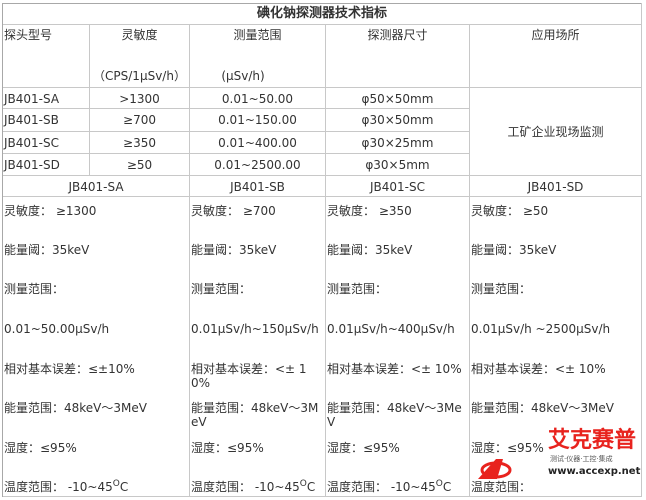 The height and width of the screenshot is (500, 646). Describe the element at coordinates (46, 56) in the screenshot. I see `header-model: 探头型号` at that location.